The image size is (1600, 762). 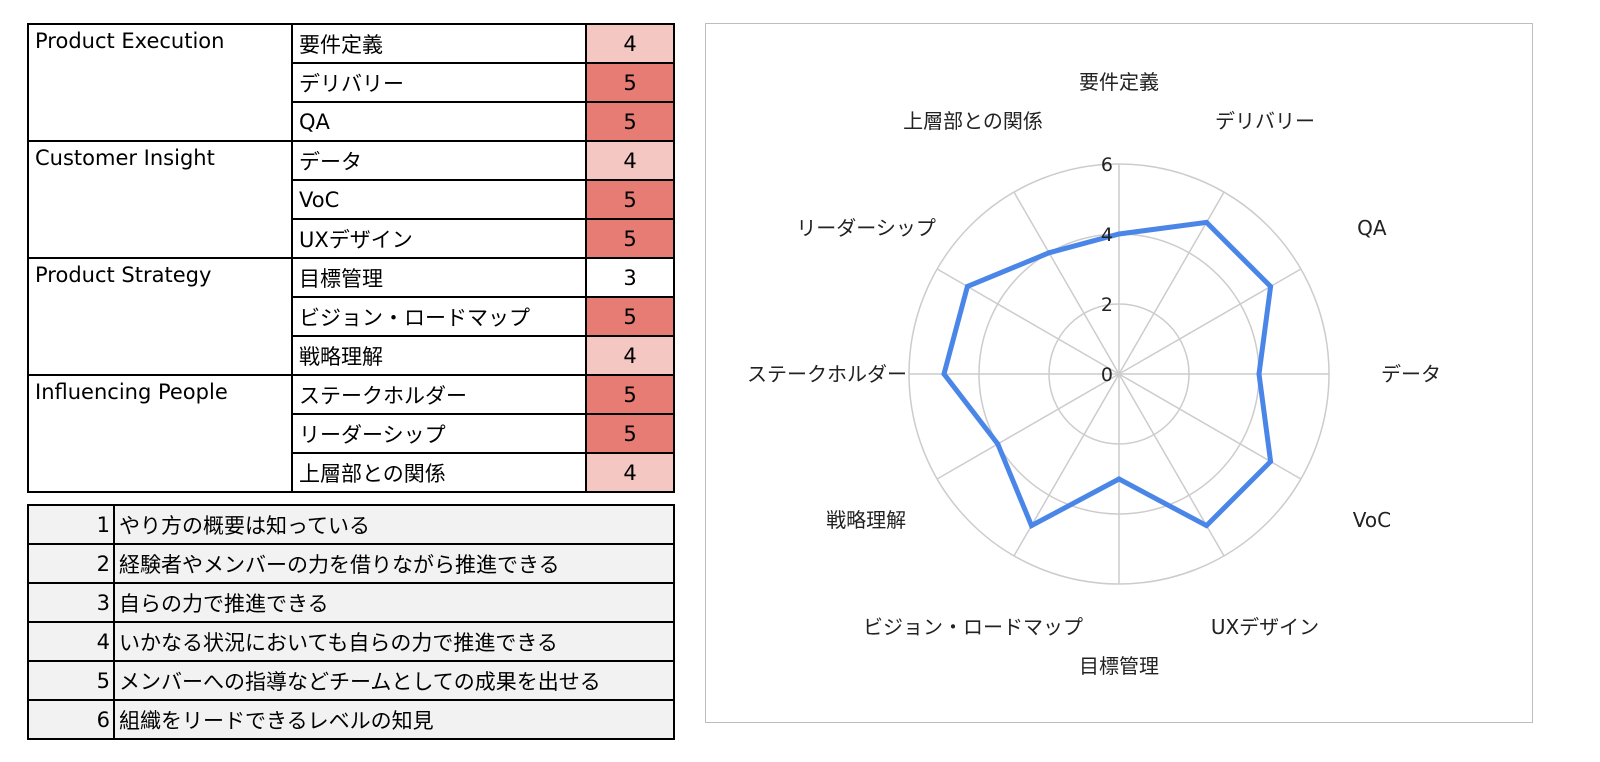 What do you see at coordinates (439, 82) in the screenshot?
I see `skill-name-cell: デリバリー` at bounding box center [439, 82].